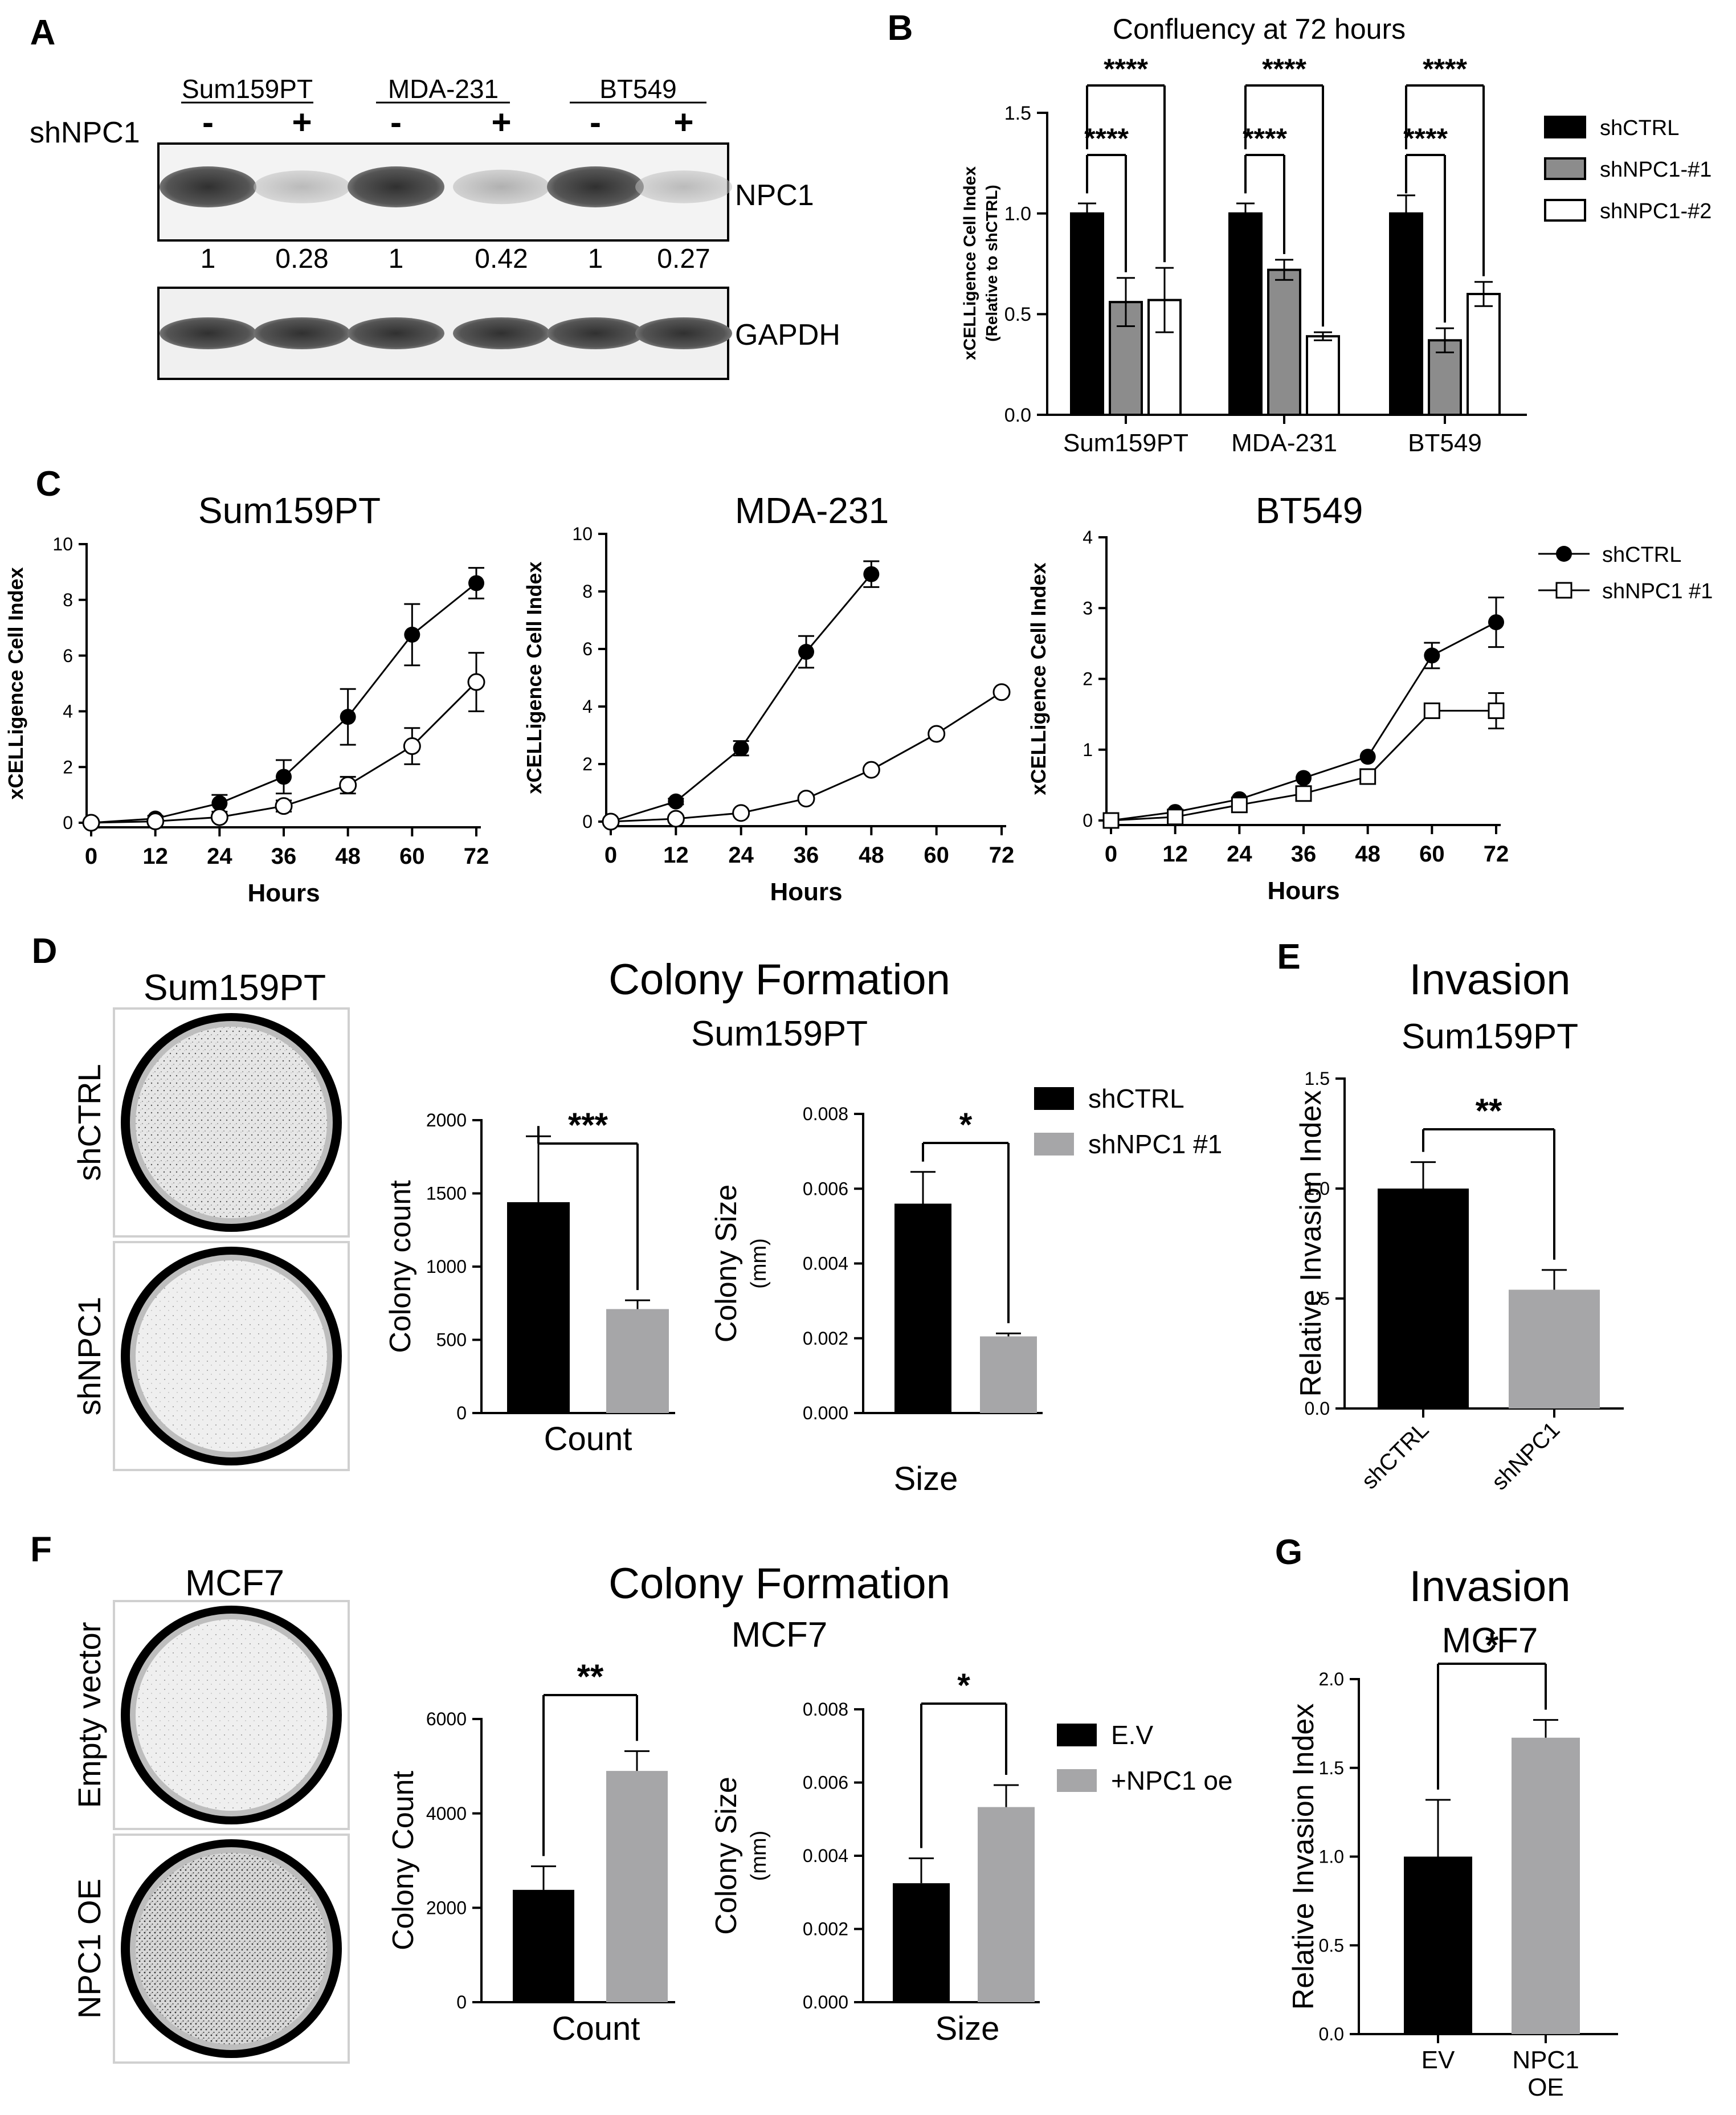 The width and height of the screenshot is (1736, 2115). What do you see at coordinates (826, 1114) in the screenshot?
I see `y-tick-label: 0.008` at bounding box center [826, 1114].